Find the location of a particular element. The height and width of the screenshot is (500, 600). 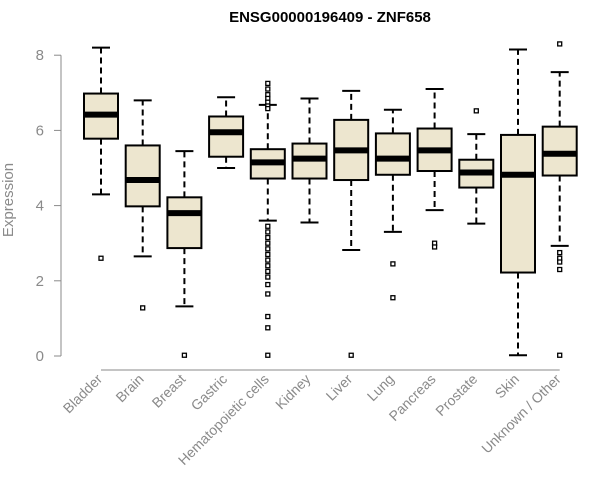

box-kidney is located at coordinates (309, 160).